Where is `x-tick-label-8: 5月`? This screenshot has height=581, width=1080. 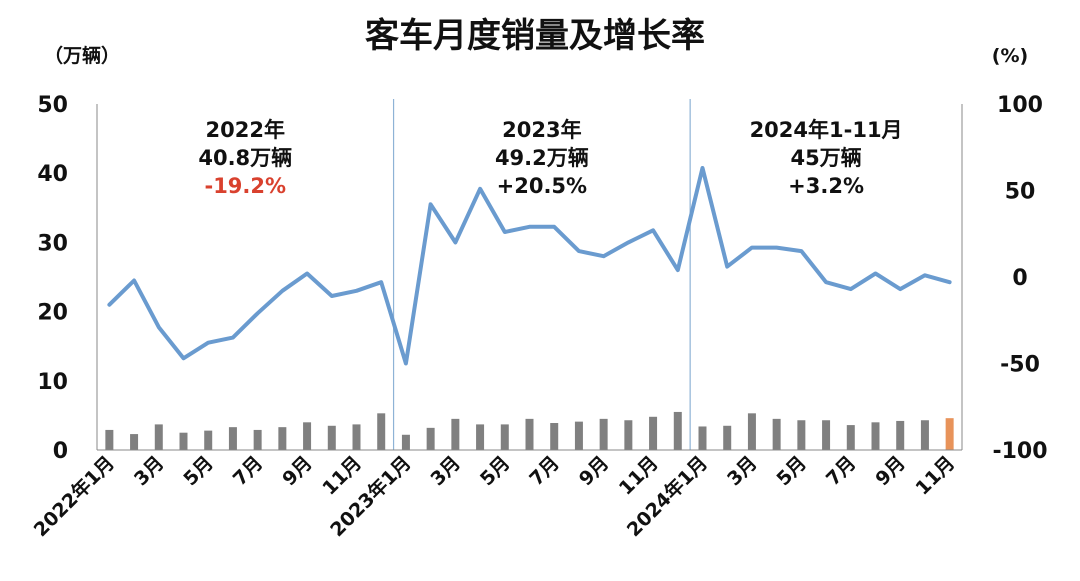 x-tick-label-8: 5月 is located at coordinates (495, 471).